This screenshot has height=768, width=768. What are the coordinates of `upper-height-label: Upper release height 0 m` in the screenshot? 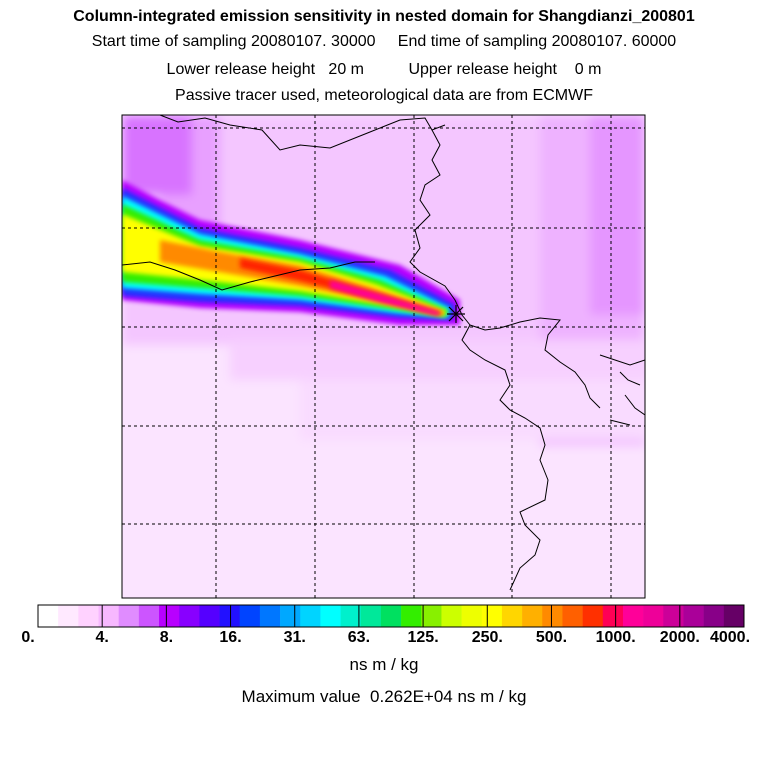 It's located at (505, 69).